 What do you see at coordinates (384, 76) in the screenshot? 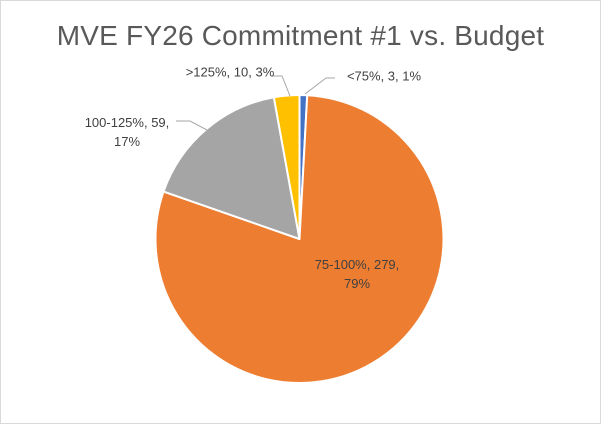
I see `data-label-lt-75: <75%, 3, 1%` at bounding box center [384, 76].